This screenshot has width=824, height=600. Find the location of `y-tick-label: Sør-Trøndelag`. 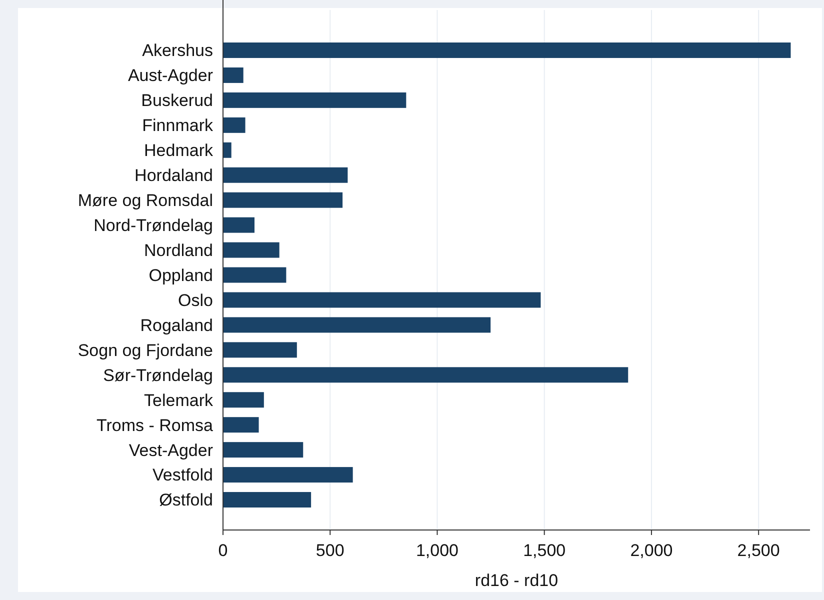

y-tick-label: Sør-Trøndelag is located at coordinates (158, 375).